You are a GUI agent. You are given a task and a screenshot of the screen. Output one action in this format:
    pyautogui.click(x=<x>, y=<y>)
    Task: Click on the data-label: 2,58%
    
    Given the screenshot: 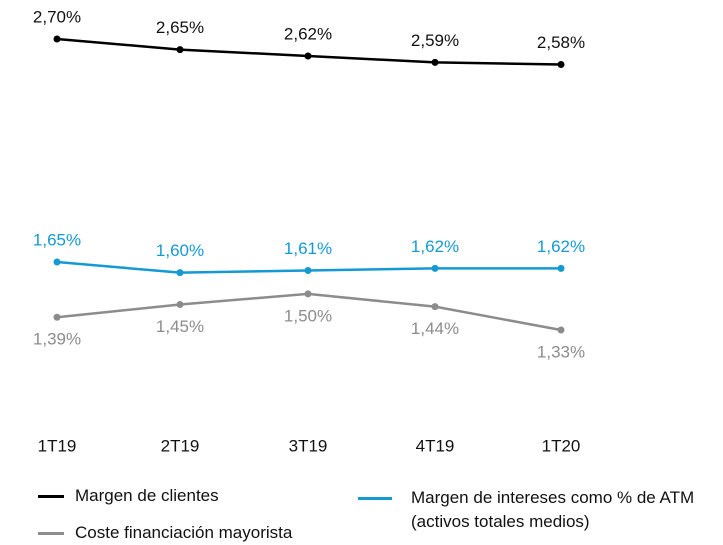 What is the action you would take?
    pyautogui.click(x=561, y=42)
    